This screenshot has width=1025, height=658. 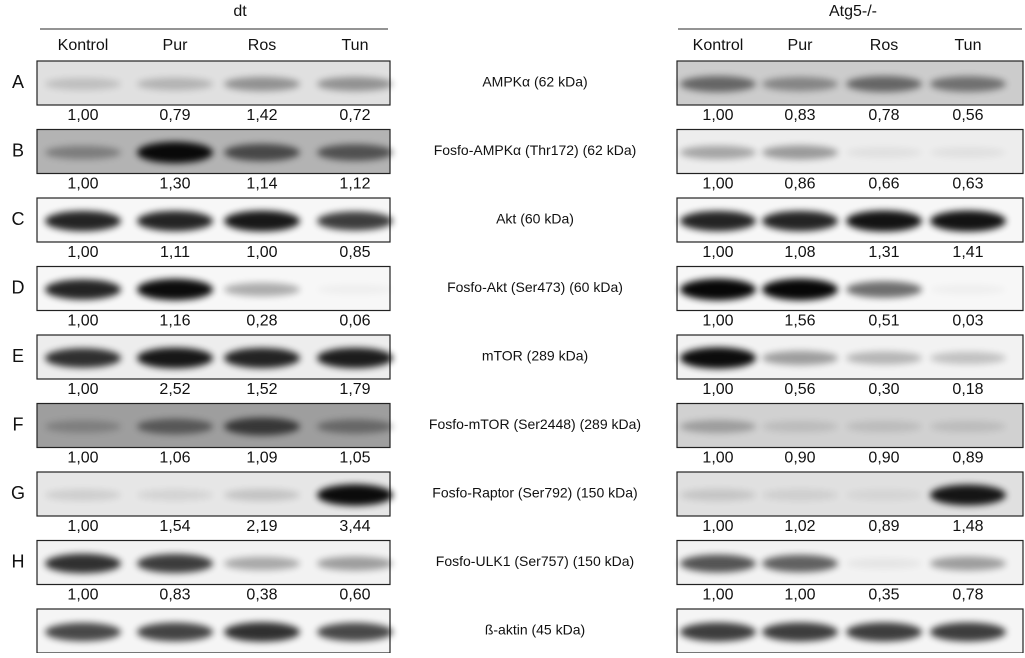 What do you see at coordinates (354, 115) in the screenshot?
I see `densitometry-value: 0,72` at bounding box center [354, 115].